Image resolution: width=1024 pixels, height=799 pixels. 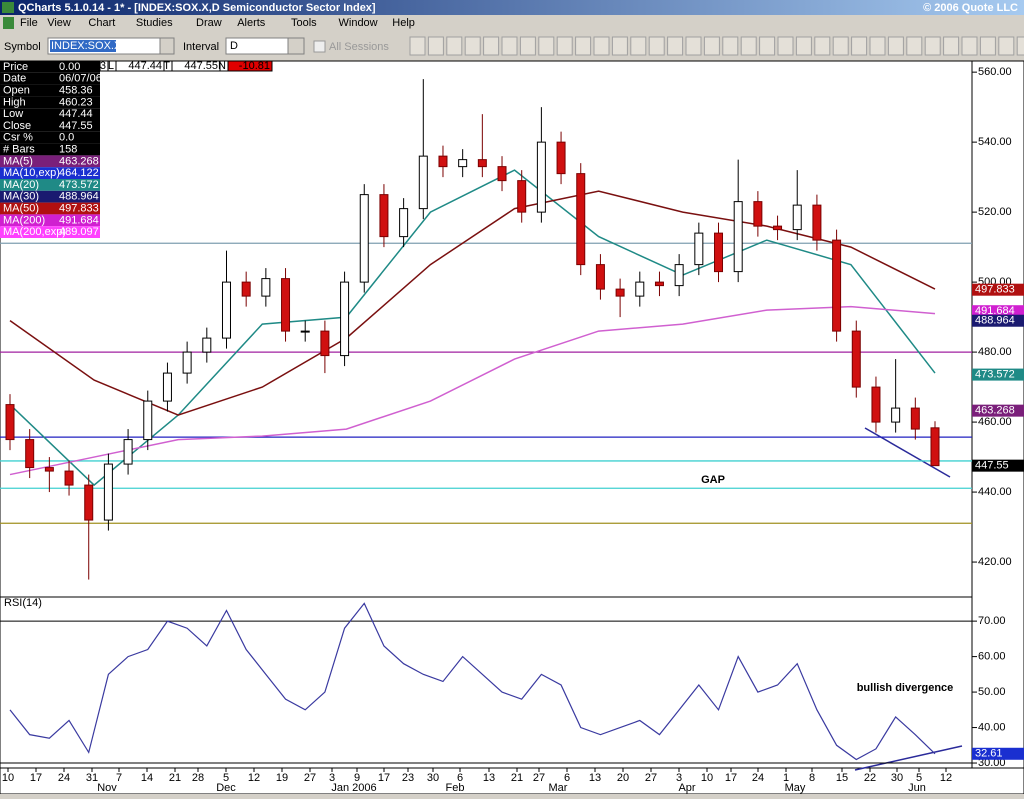 What do you see at coordinates (76, 126) in the screenshot?
I see `info-value: 447.55` at bounding box center [76, 126].